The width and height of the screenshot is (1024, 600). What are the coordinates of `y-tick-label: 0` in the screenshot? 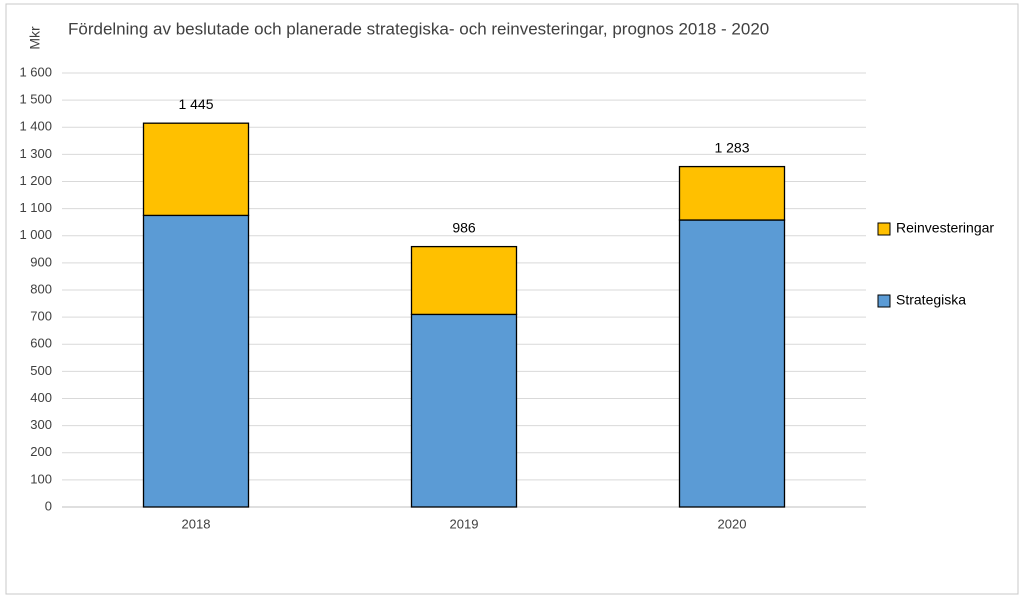 It's located at (48, 505).